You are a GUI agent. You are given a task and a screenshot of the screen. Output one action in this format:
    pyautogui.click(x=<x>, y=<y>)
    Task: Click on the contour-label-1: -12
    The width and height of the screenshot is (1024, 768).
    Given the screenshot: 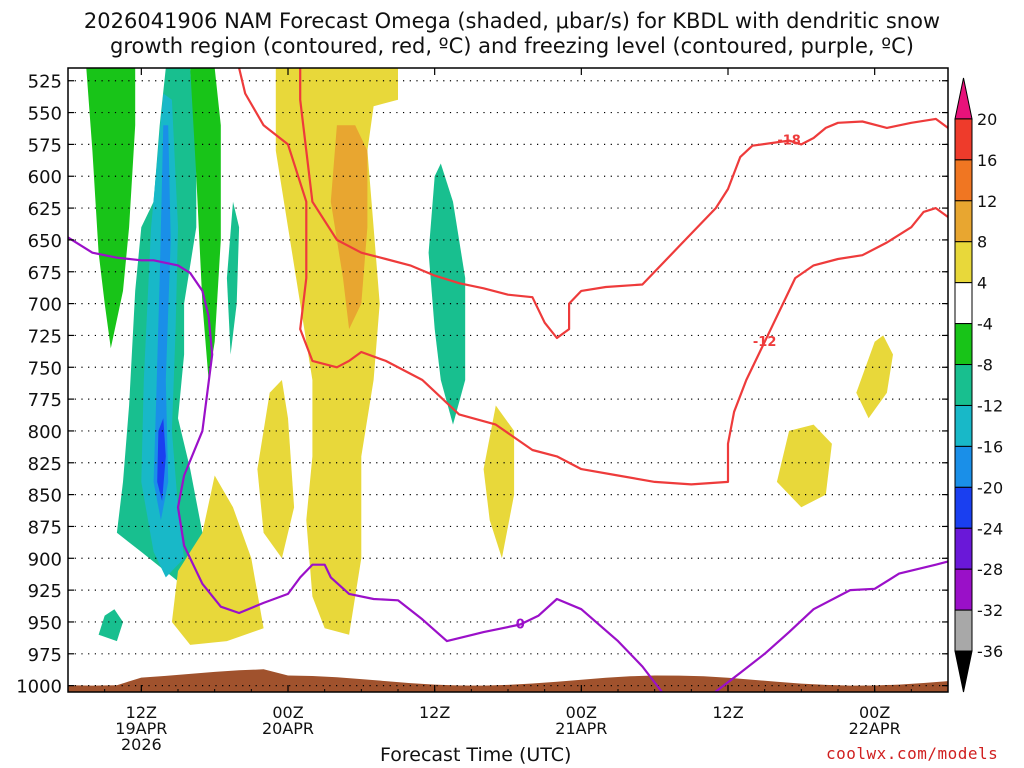 What is the action you would take?
    pyautogui.click(x=765, y=342)
    